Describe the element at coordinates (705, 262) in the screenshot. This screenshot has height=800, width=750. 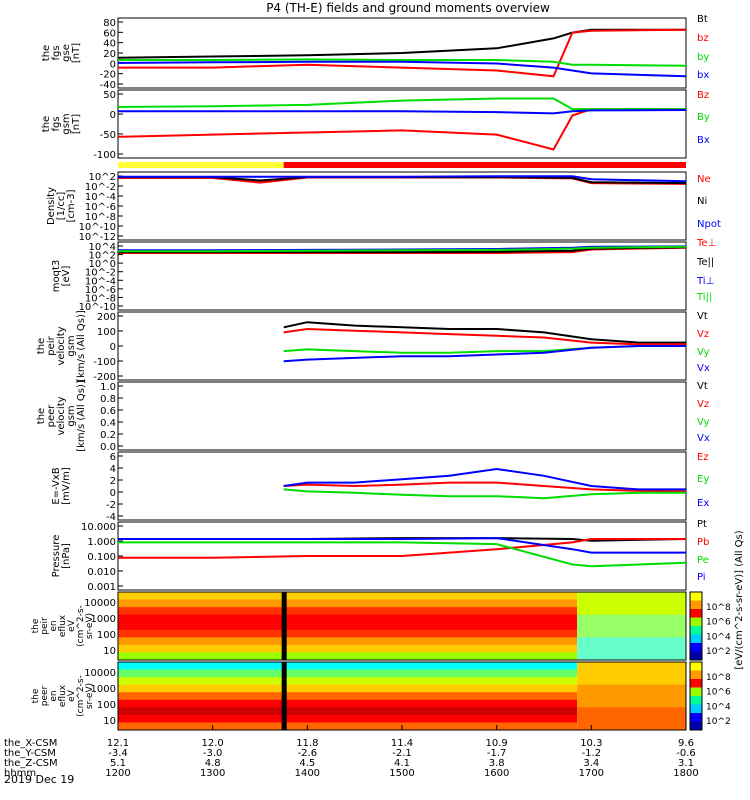
I see `legend-Te||: Te||` at that location.